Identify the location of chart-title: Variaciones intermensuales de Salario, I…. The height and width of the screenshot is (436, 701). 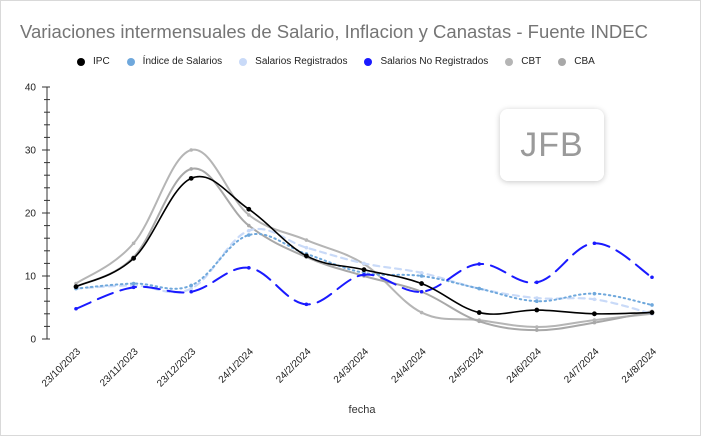
(334, 31).